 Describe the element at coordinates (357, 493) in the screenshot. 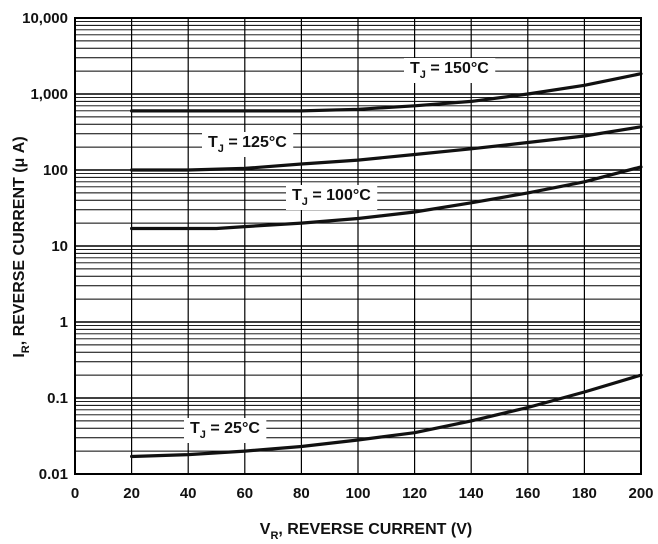

I see `x-tick-label: 100` at that location.